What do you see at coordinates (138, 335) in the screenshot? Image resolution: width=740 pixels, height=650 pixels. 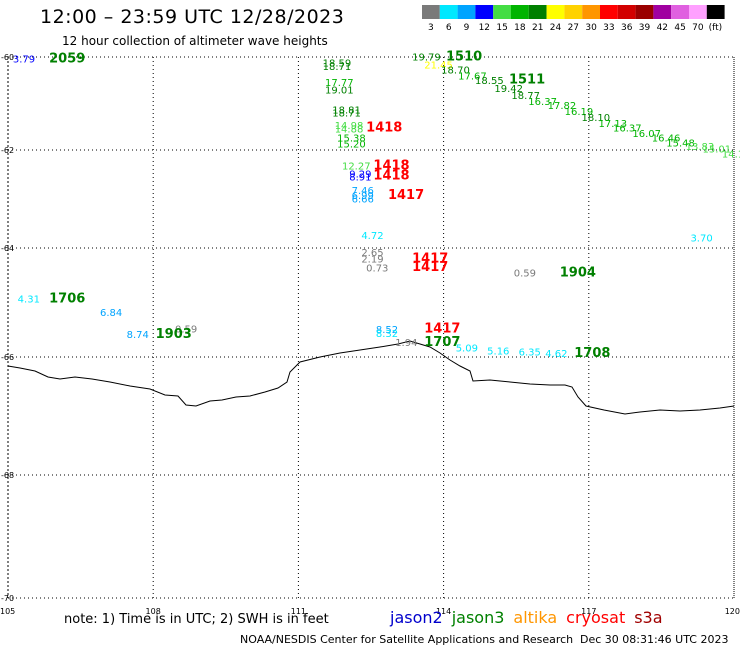 I see `wave-height-label: 8.74` at bounding box center [138, 335].